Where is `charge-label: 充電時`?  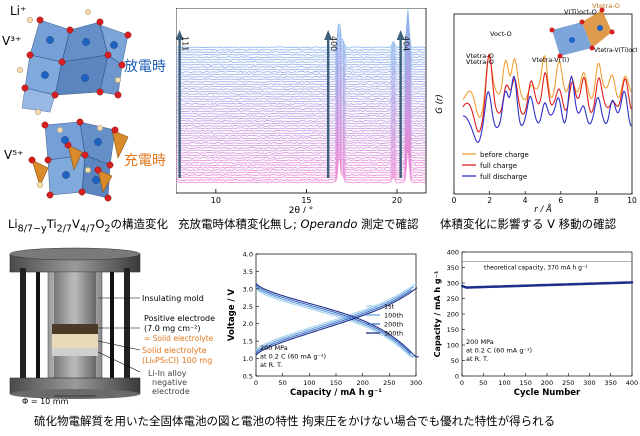 charge-label: 充電時 is located at coordinates (145, 161).